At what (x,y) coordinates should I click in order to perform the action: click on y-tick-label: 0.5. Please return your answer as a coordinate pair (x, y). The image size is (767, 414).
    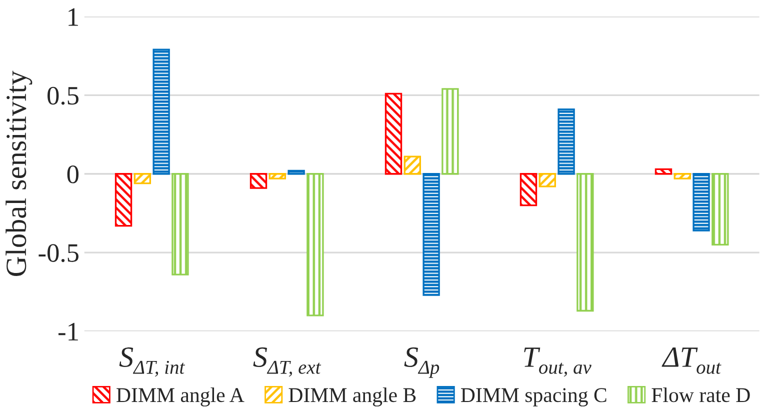
    Looking at the image, I should click on (63, 95).